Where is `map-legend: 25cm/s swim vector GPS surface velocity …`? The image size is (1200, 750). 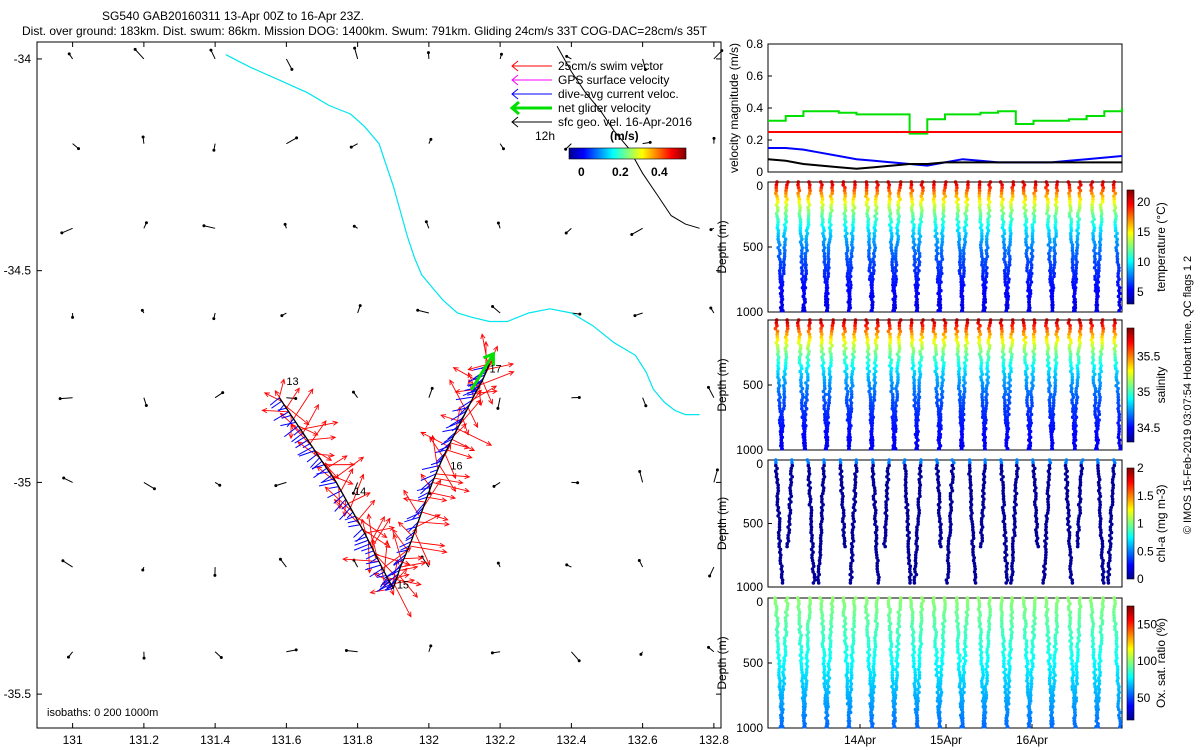
map-legend: 25cm/s swim vector GPS surface velocity … is located at coordinates (600, 119).